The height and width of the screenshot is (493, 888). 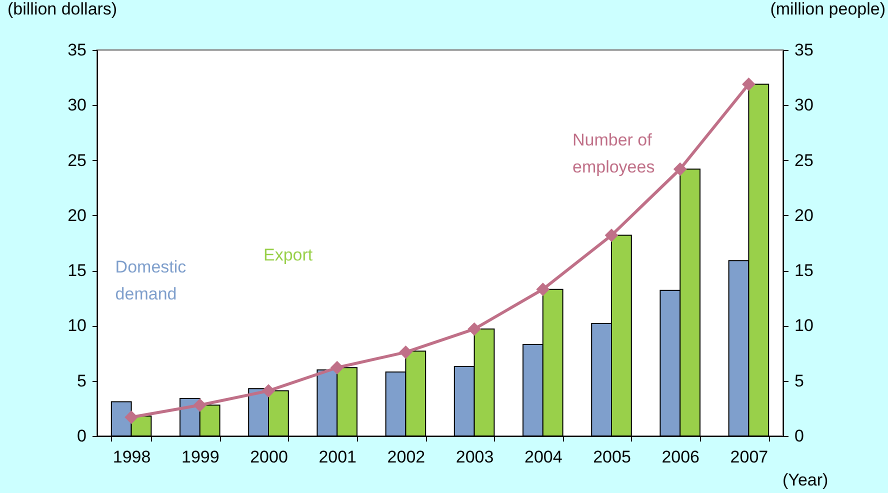 What do you see at coordinates (828, 9) in the screenshot?
I see `y2-axis-title: (million people)` at bounding box center [828, 9].